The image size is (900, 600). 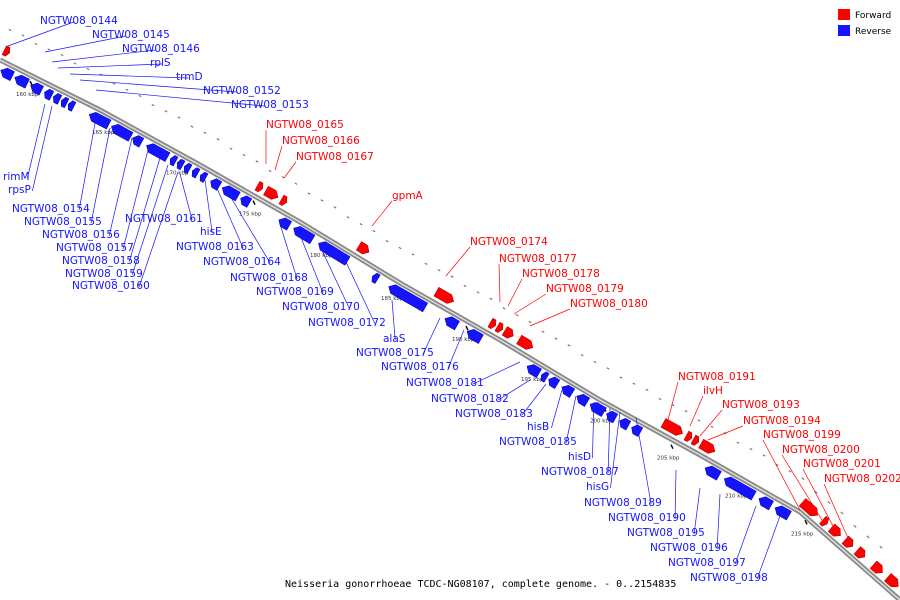 What do you see at coordinates (761, 405) in the screenshot?
I see `gene-label-forward: NGTW08_0193` at bounding box center [761, 405].